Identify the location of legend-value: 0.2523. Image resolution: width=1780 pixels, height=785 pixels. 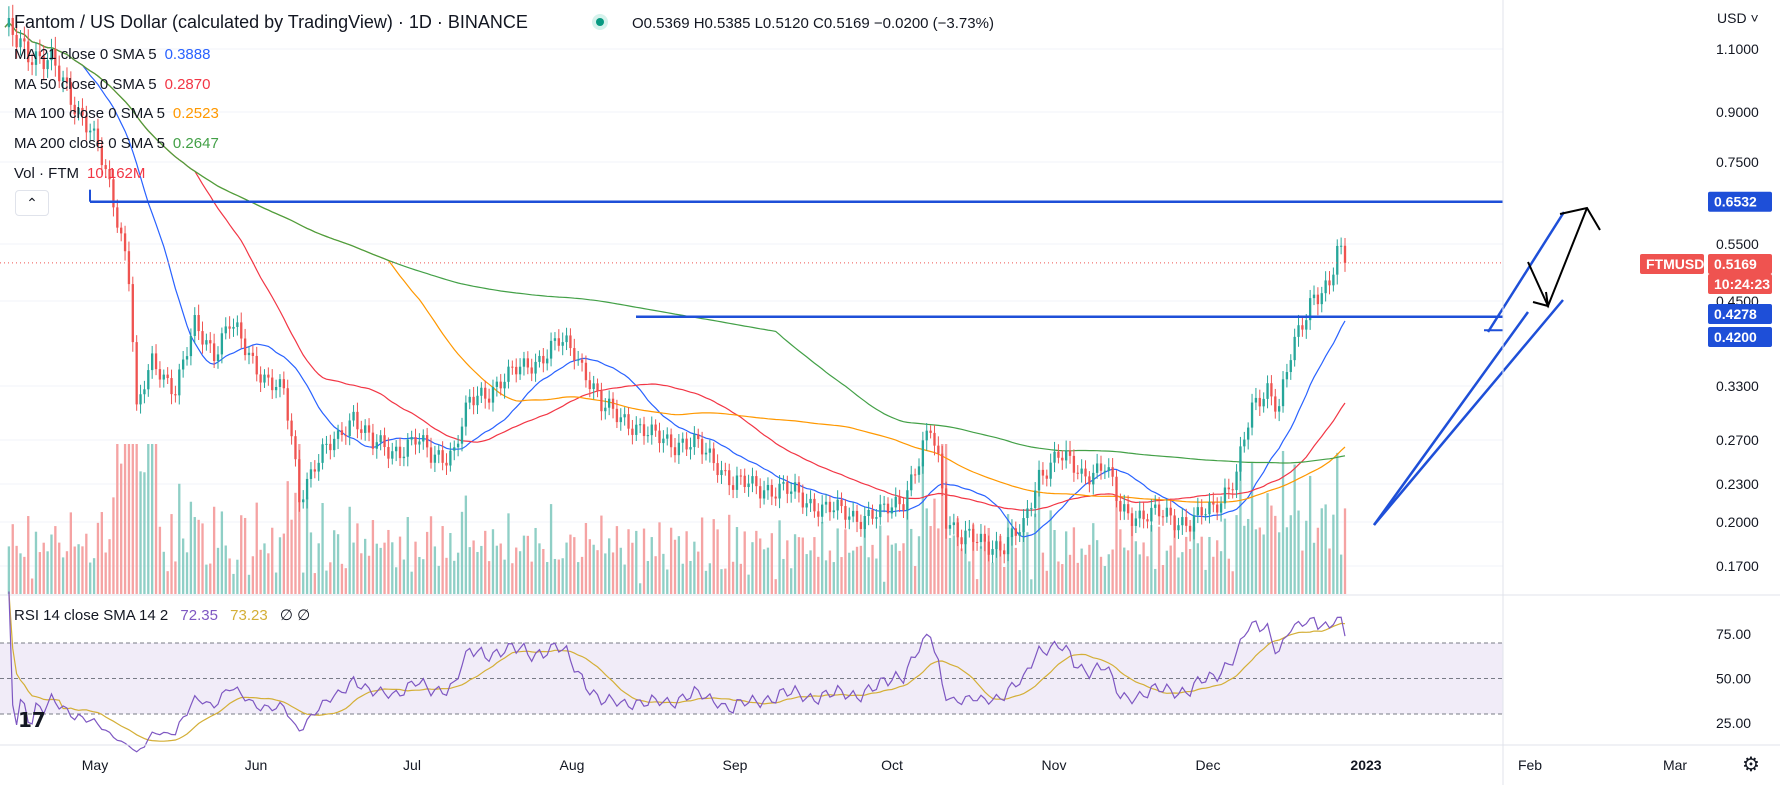
(195, 113).